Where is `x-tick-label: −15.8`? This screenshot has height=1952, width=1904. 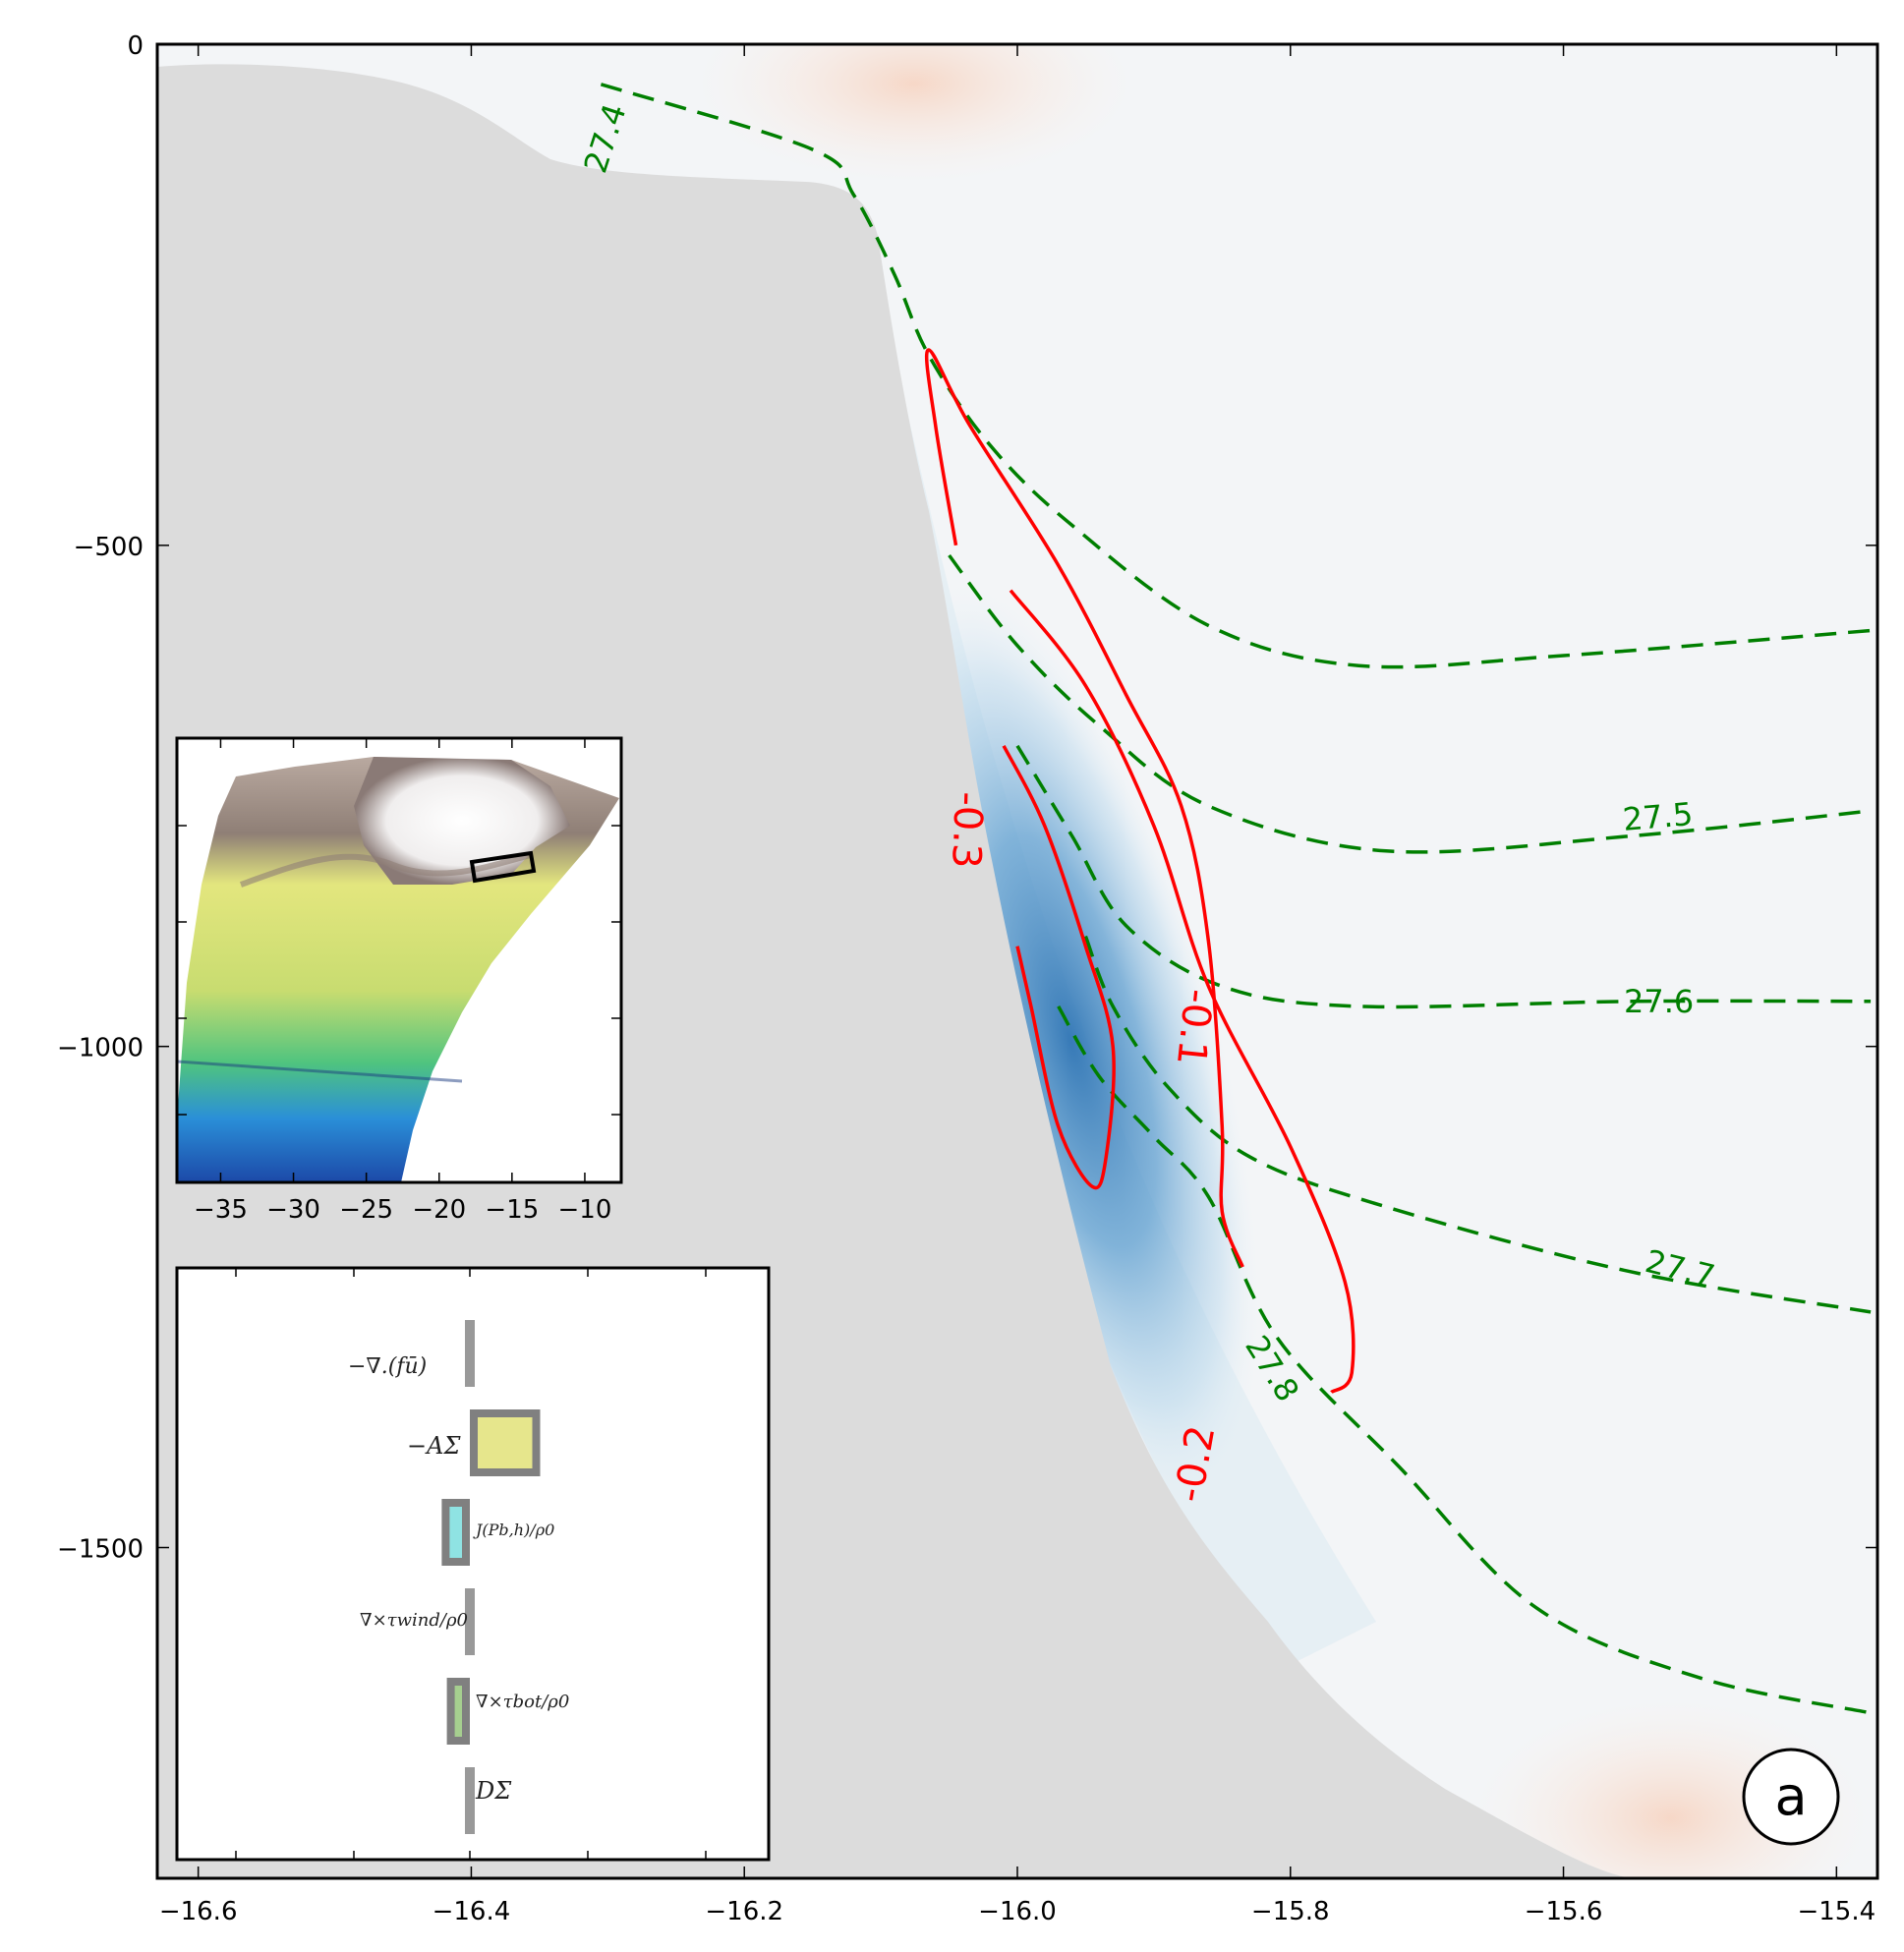
x-tick-label: −15.8 is located at coordinates (1290, 1911).